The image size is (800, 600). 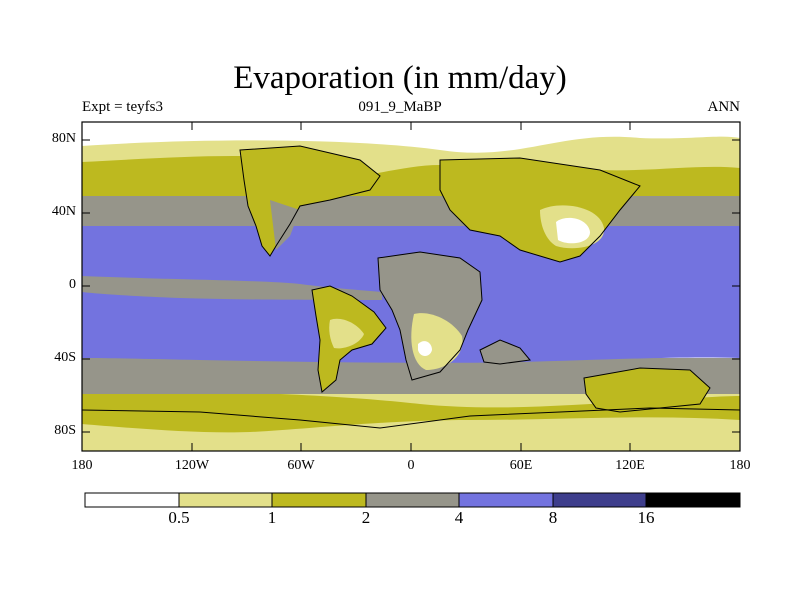 I want to click on period-label: 091_9_MaBP, so click(x=400, y=107).